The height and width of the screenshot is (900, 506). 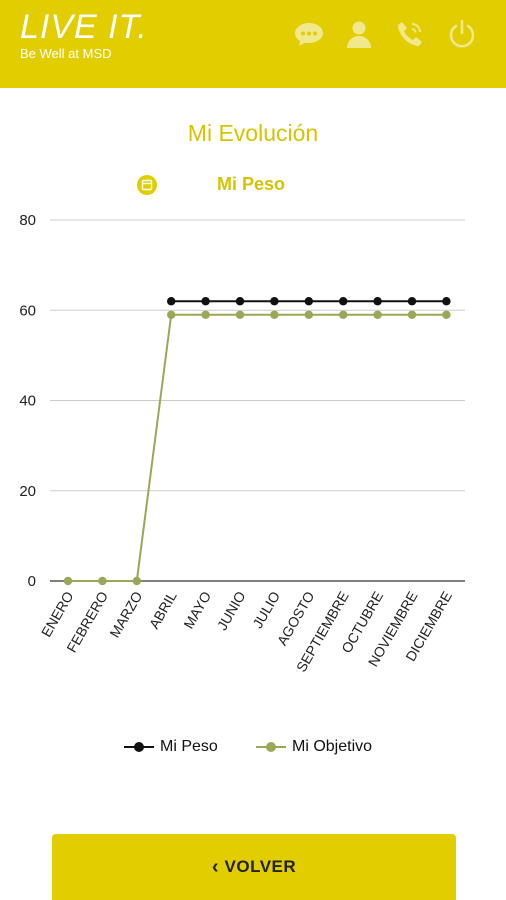 I want to click on app-header: LIVE IT. Be Well at MSD, so click(x=253, y=44).